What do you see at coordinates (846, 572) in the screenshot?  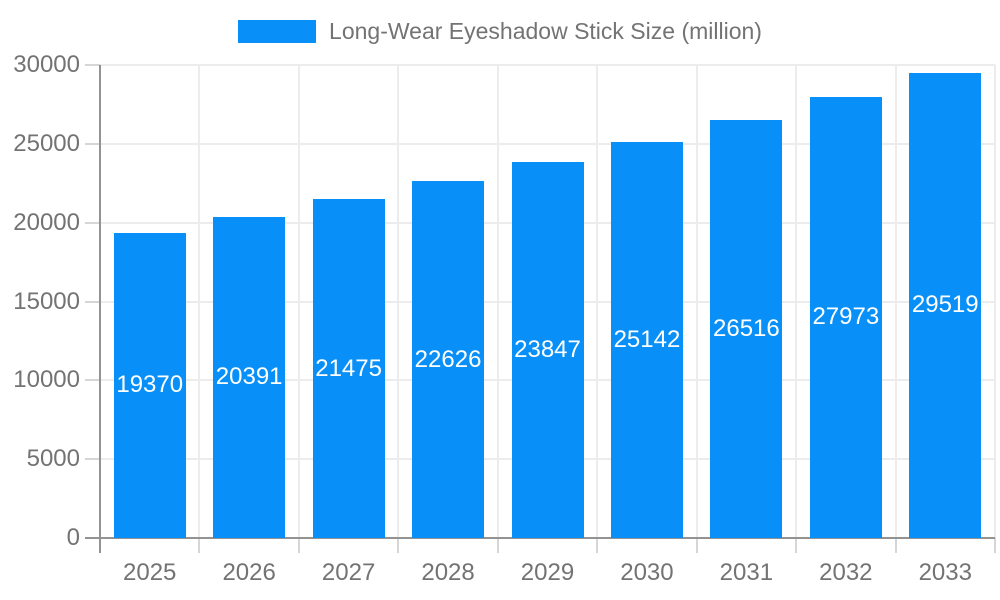 I see `x-tick-label: 2032` at bounding box center [846, 572].